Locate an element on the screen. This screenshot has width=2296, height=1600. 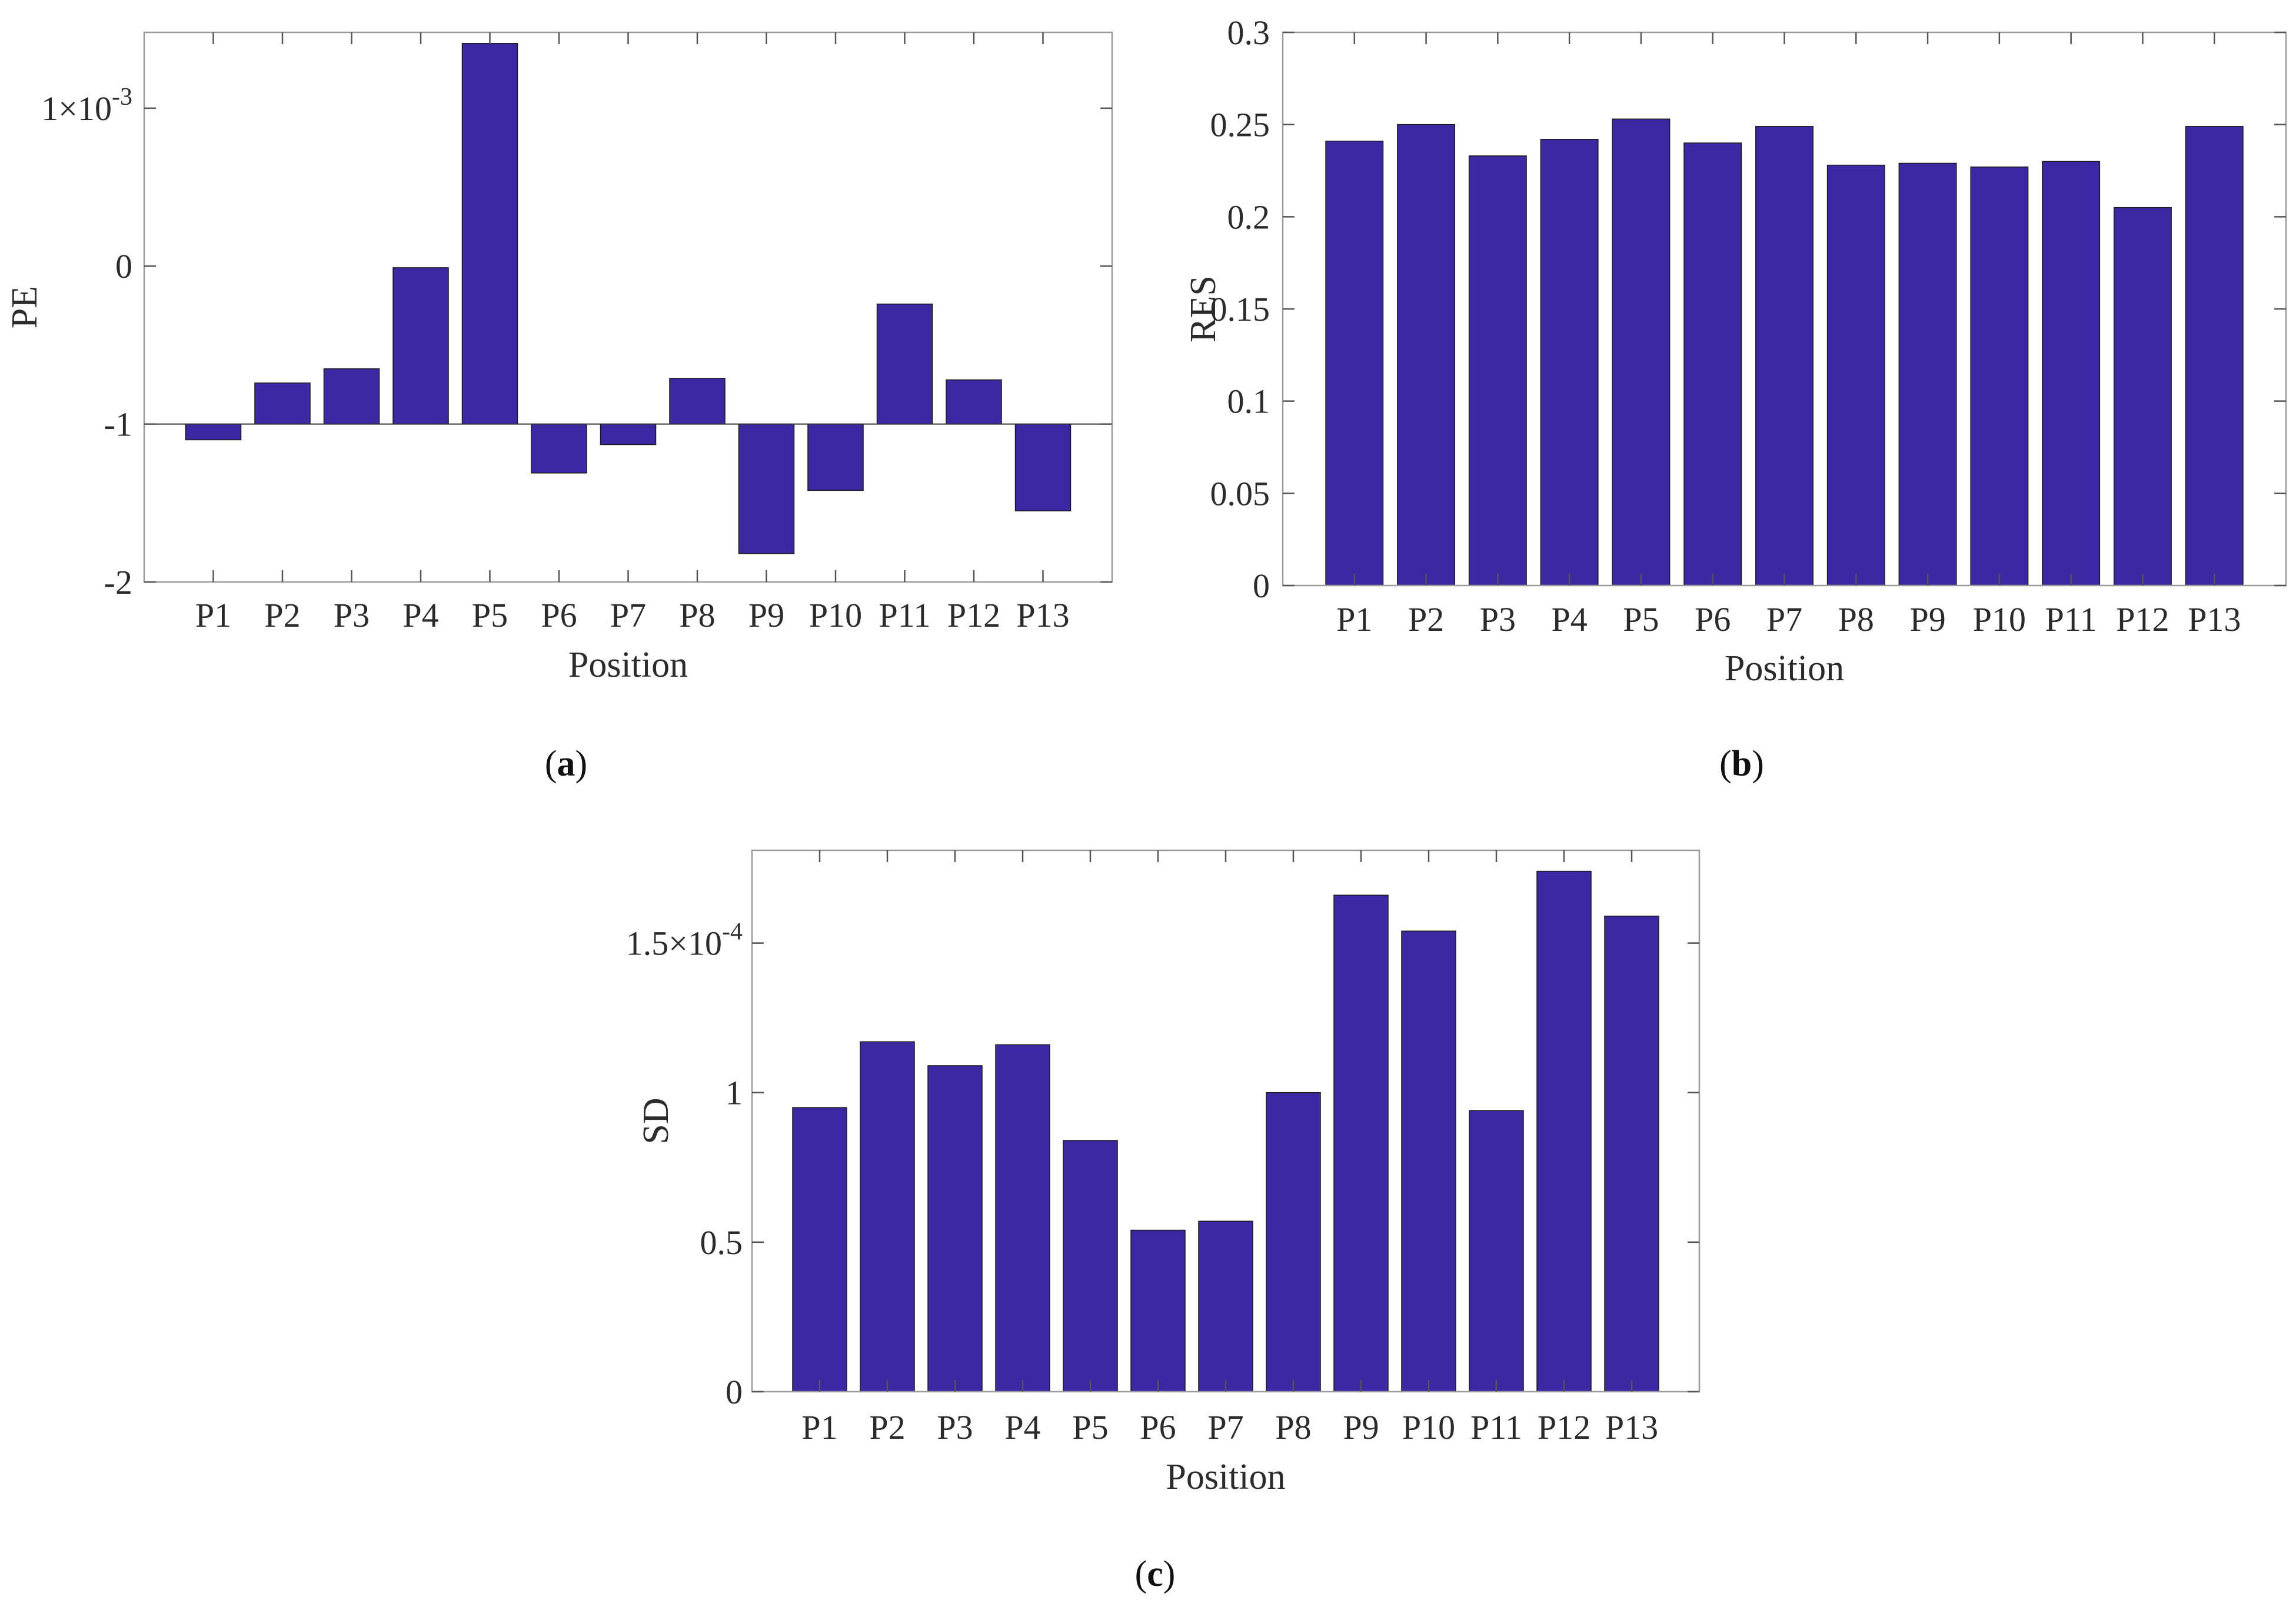
y-axis-label: PE is located at coordinates (25, 307).